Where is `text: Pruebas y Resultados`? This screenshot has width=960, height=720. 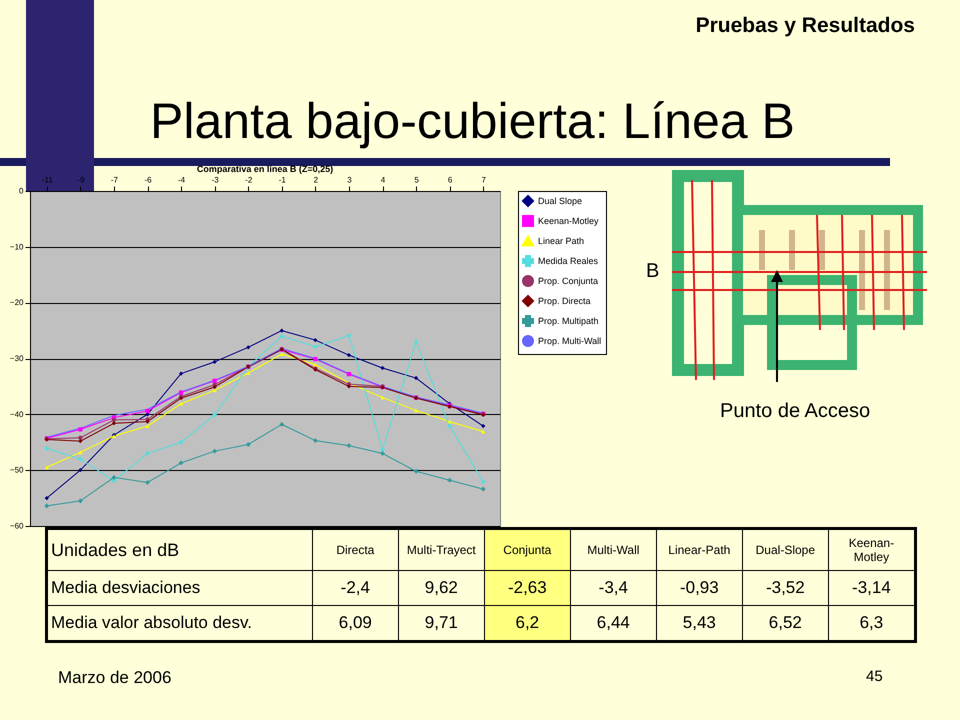 text: Pruebas y Resultados is located at coordinates (805, 26).